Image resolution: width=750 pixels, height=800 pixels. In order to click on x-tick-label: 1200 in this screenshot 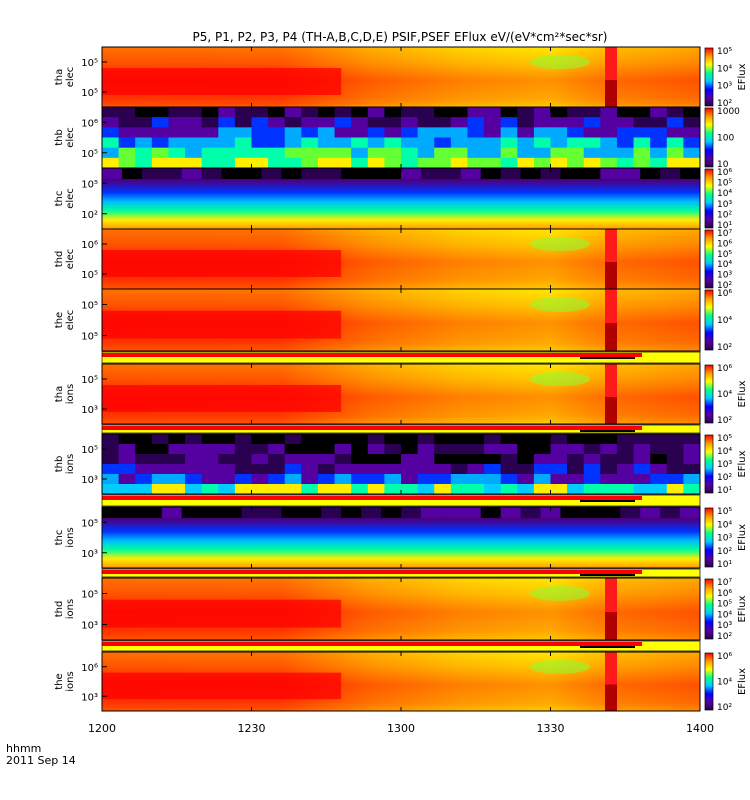, I will do `click(102, 728)`.